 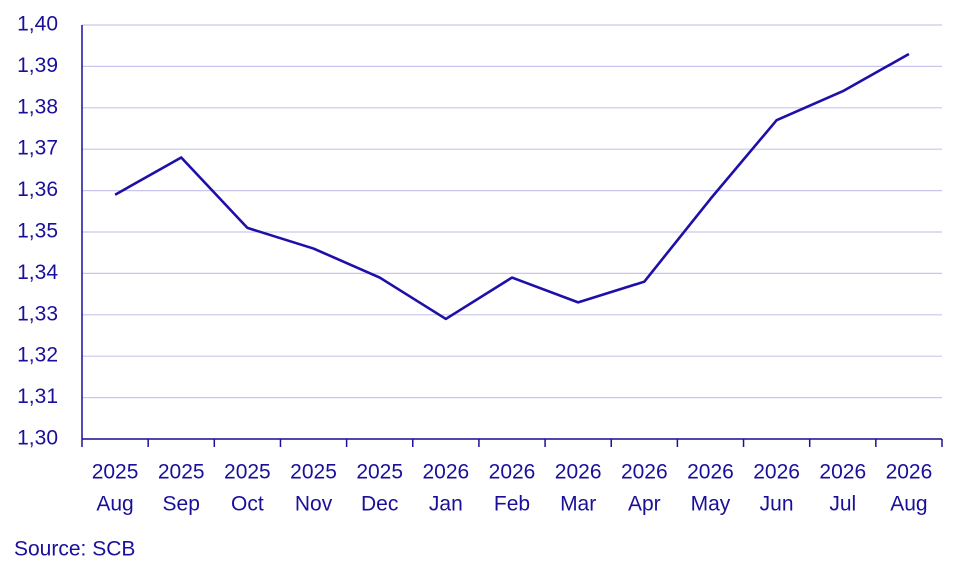 I want to click on y-tick-label: 1,37, so click(x=37, y=148).